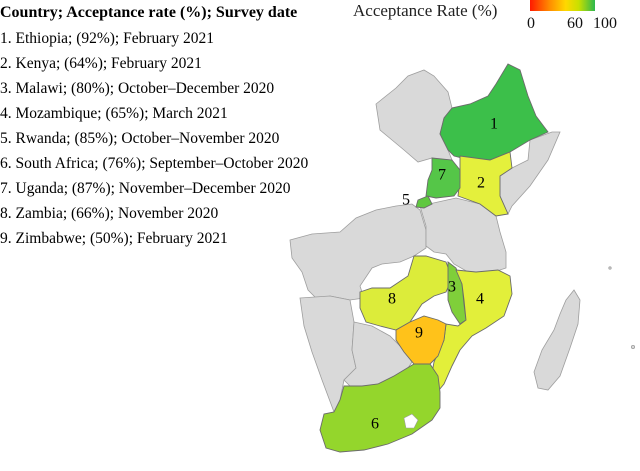  I want to click on country-list-item: 9. Zimbabwe; (50%); February 2021, so click(114, 238).